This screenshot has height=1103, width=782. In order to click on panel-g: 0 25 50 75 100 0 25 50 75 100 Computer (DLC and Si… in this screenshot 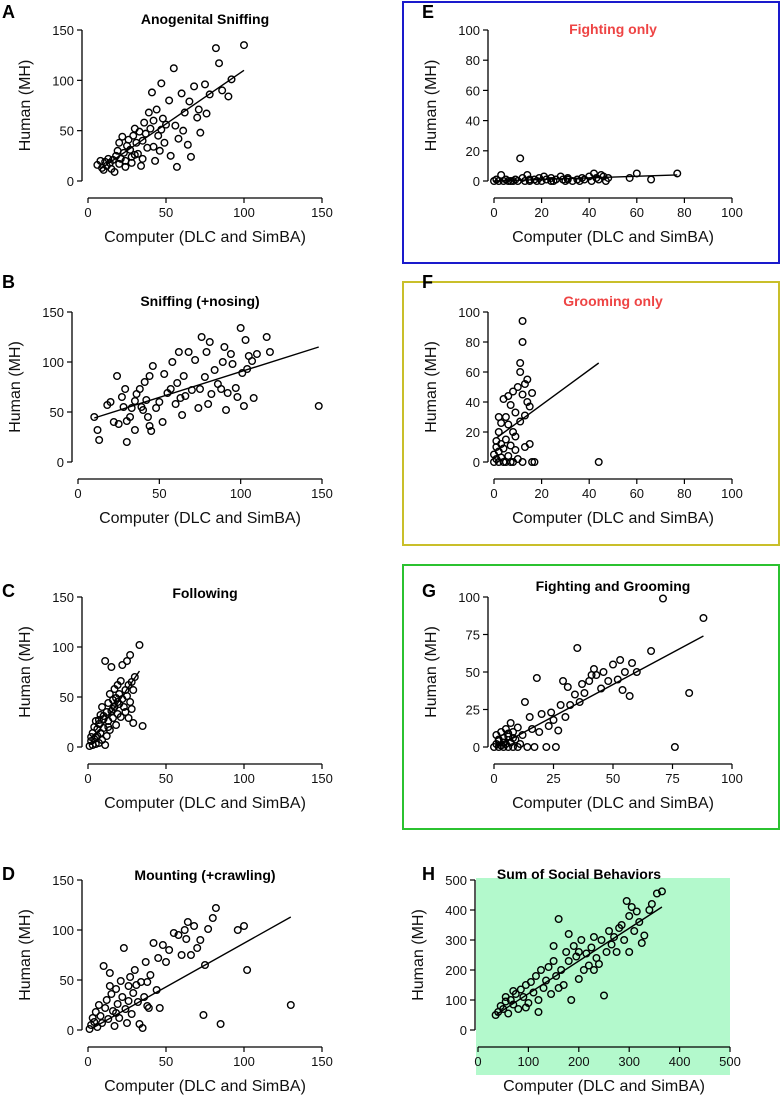, I will do `click(591, 697)`.